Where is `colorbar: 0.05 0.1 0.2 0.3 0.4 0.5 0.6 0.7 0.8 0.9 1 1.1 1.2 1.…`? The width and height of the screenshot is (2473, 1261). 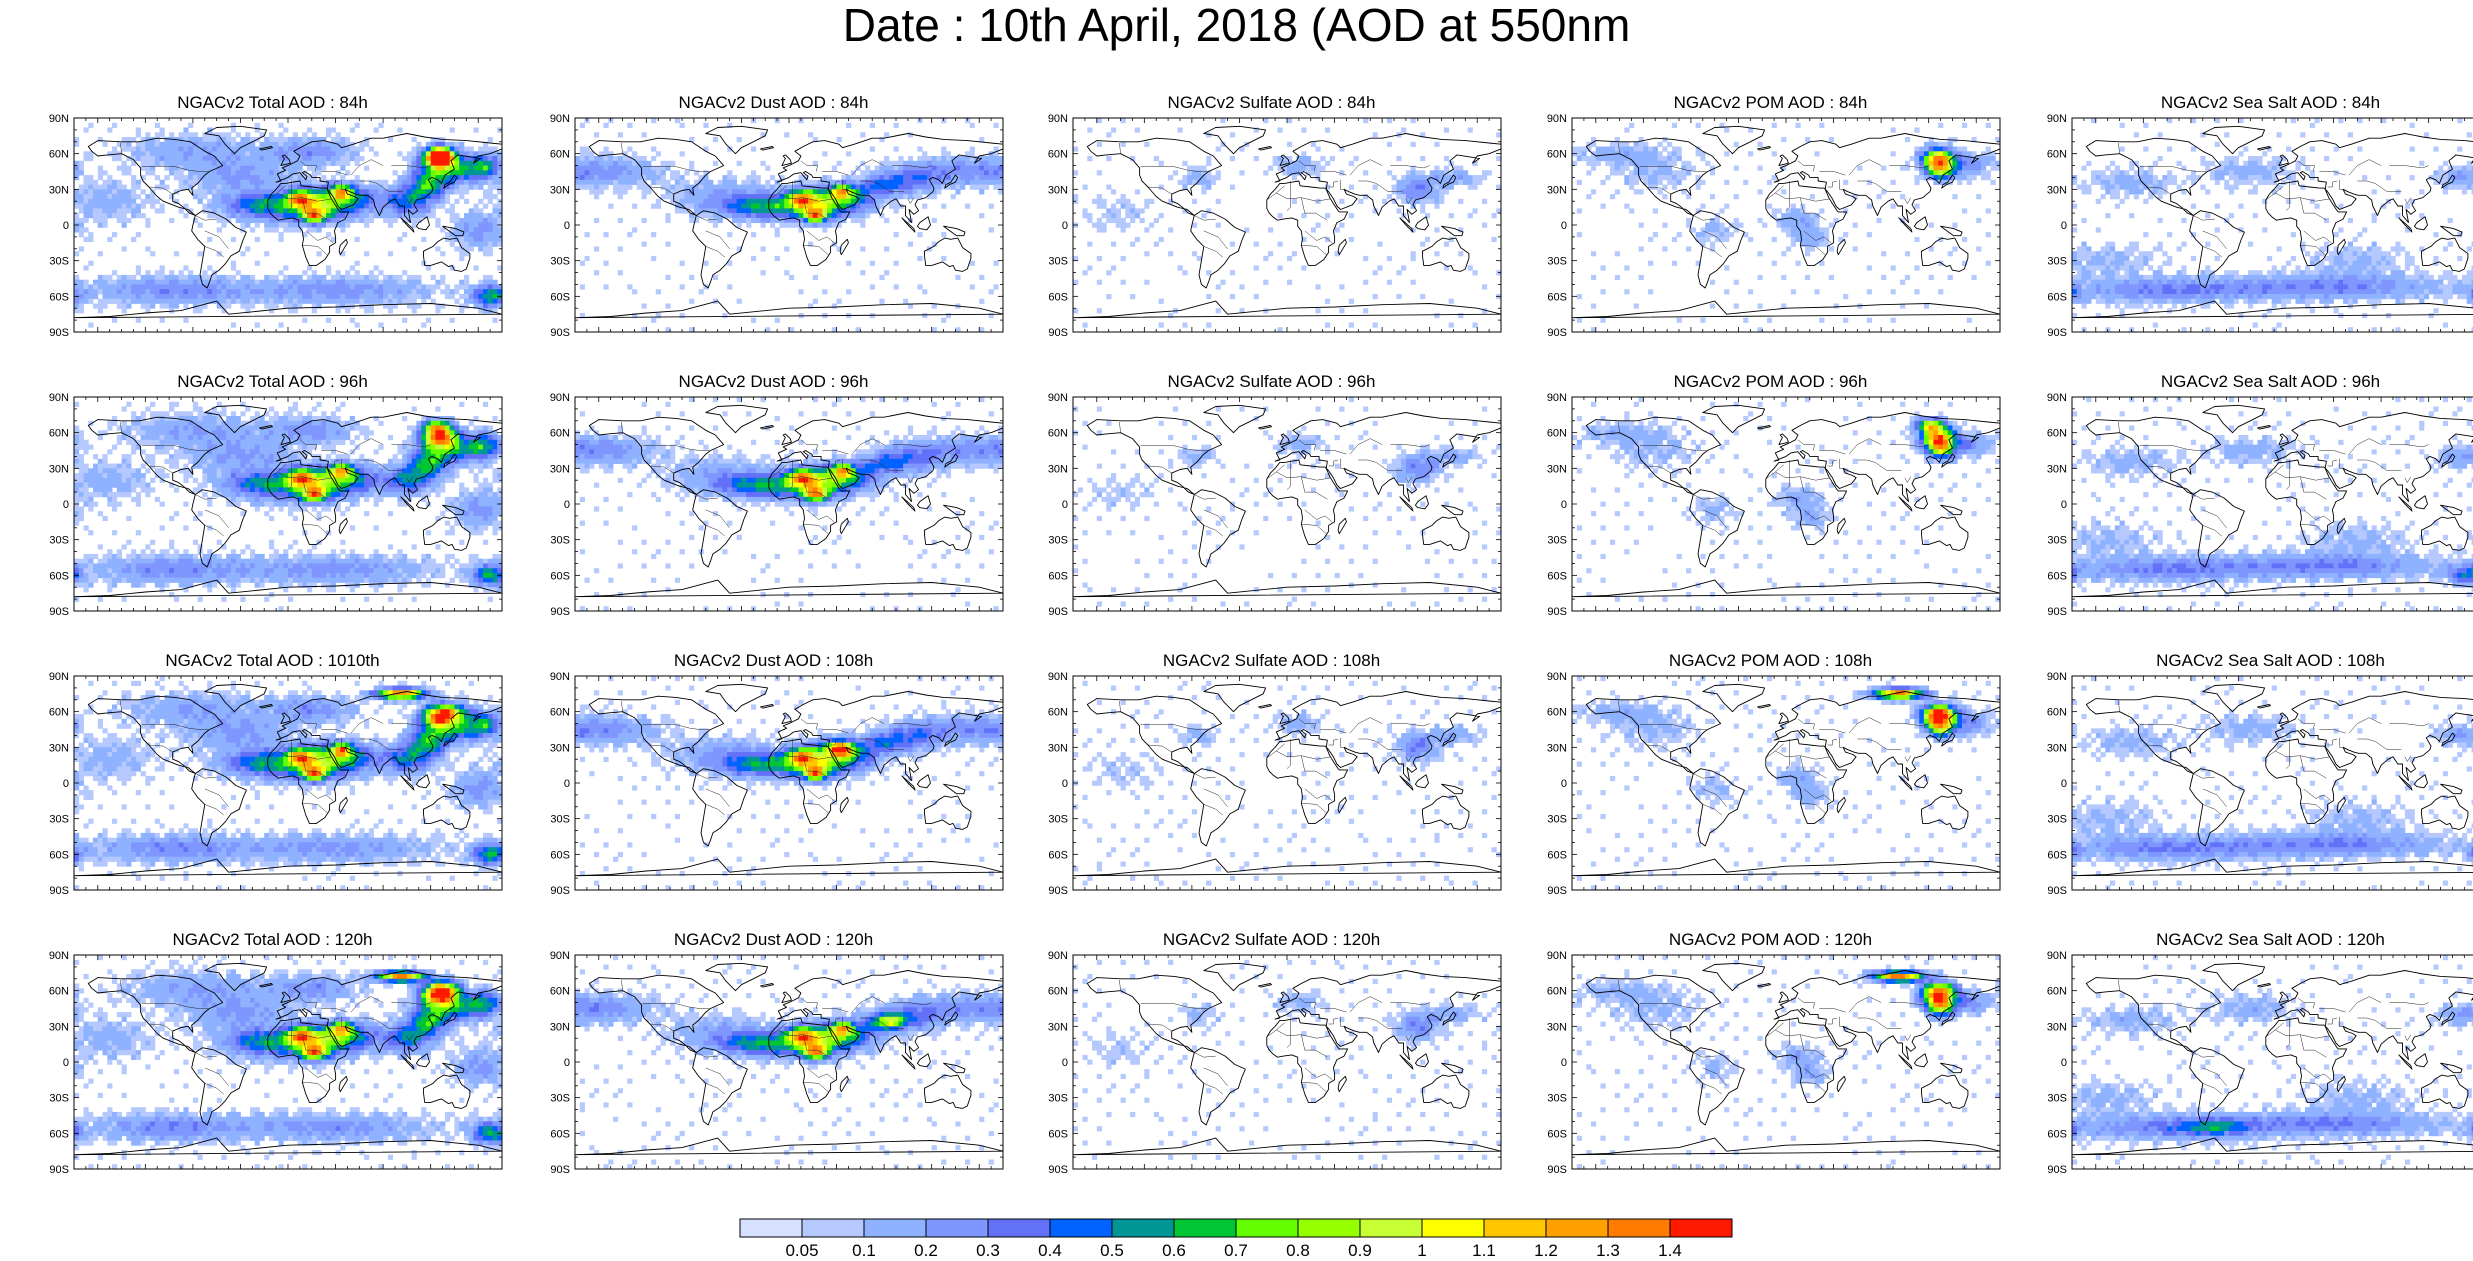 colorbar: 0.05 0.1 0.2 0.3 0.4 0.5 0.6 0.7 0.8 0.9 1 1.1 1.2 1.… is located at coordinates (1236, 1239).